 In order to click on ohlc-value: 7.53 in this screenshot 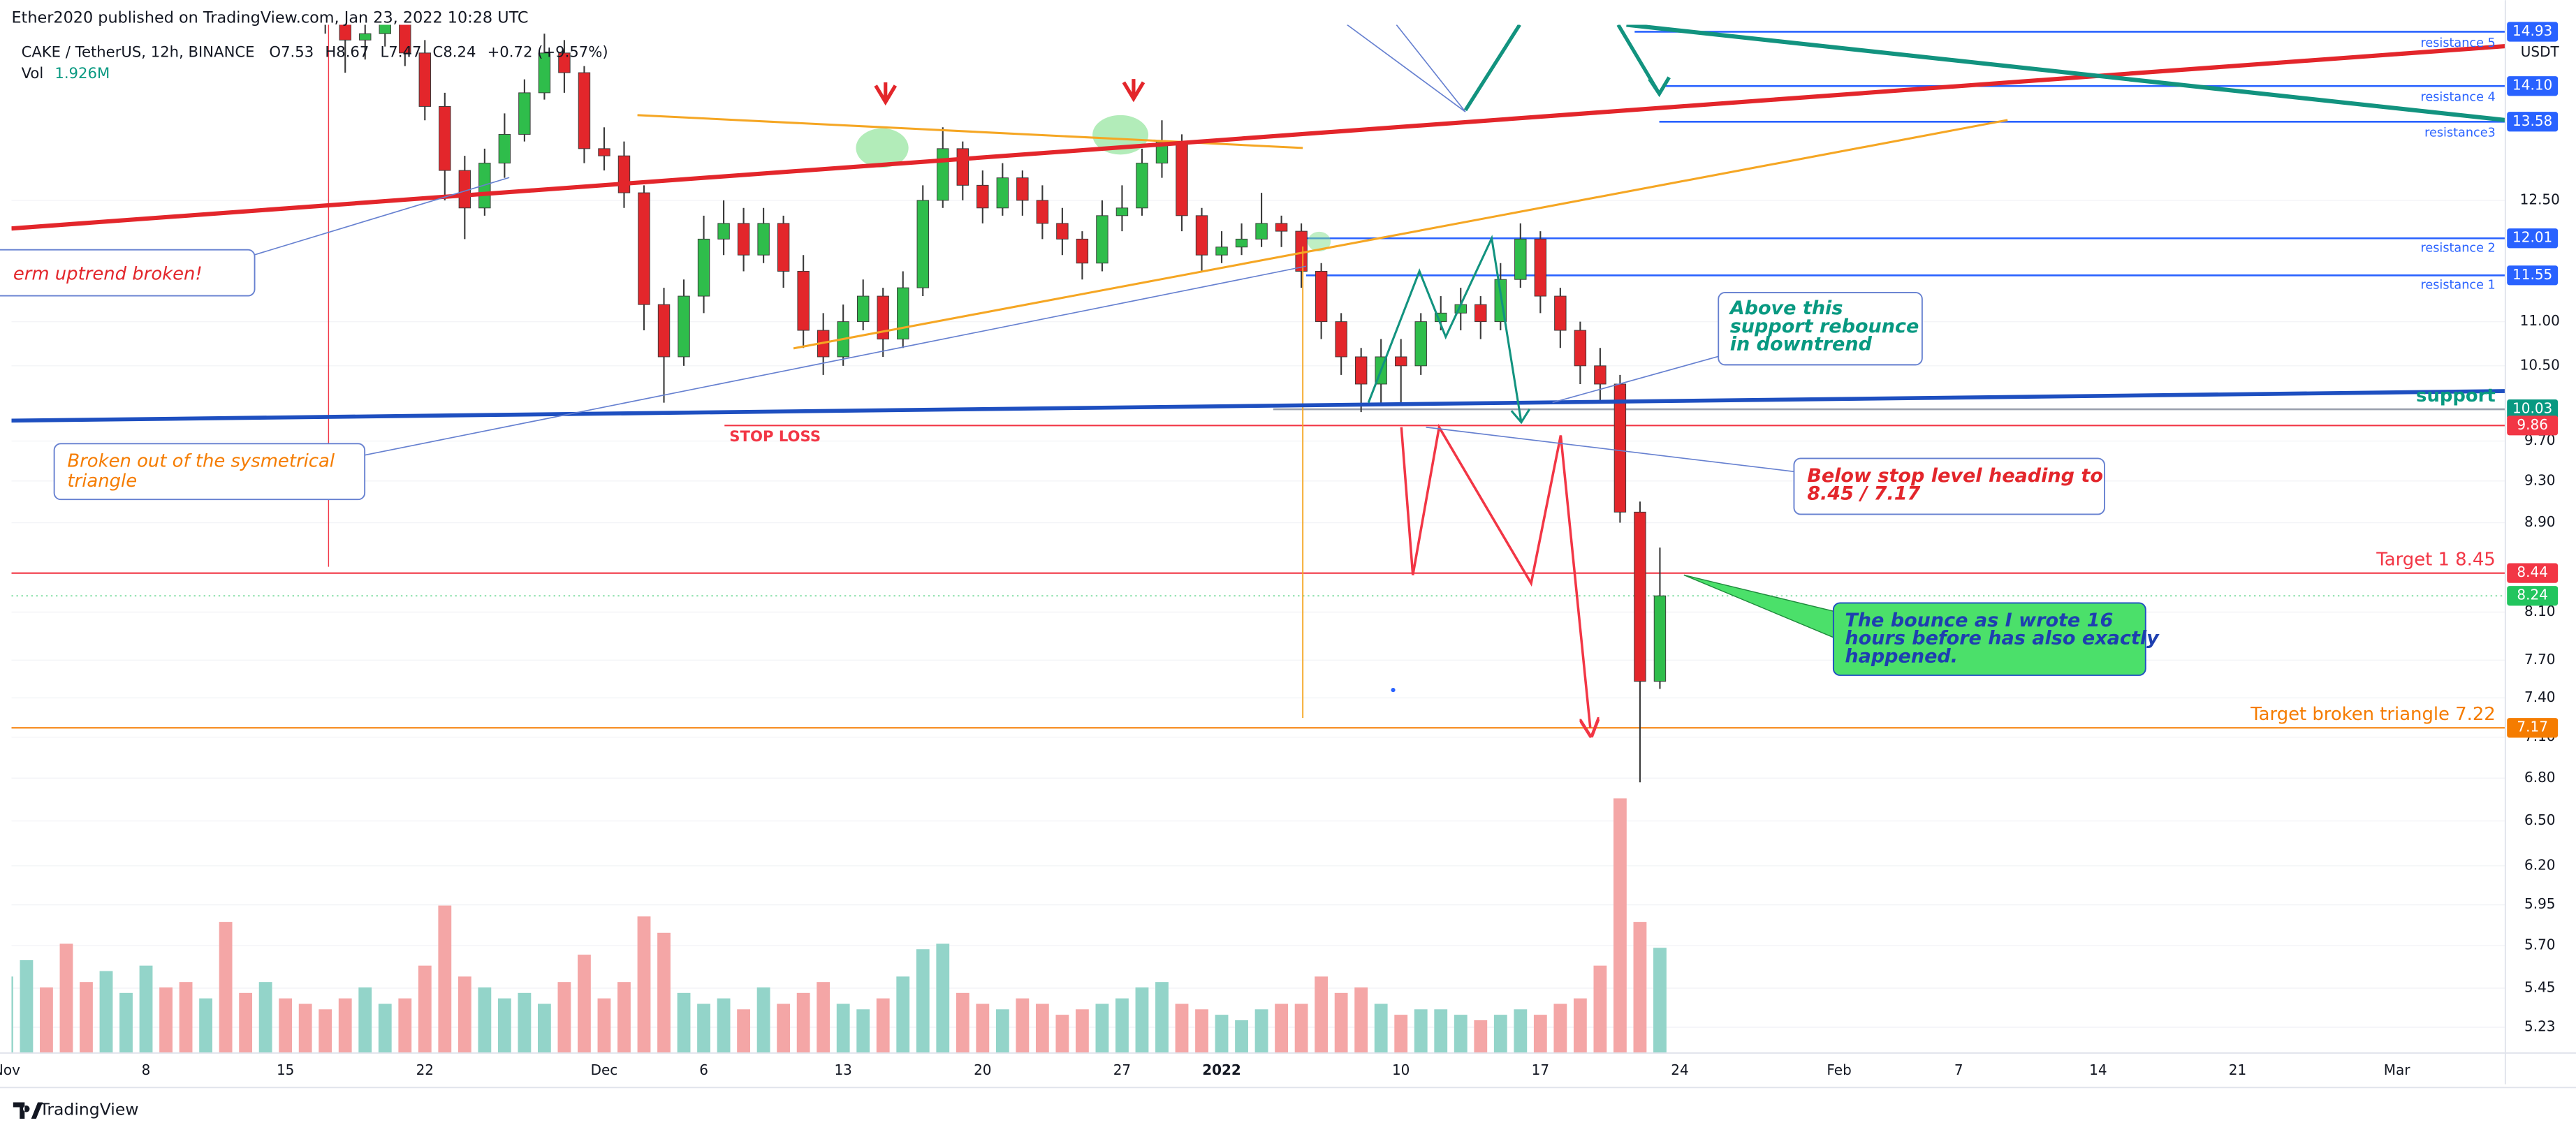, I will do `click(297, 51)`.